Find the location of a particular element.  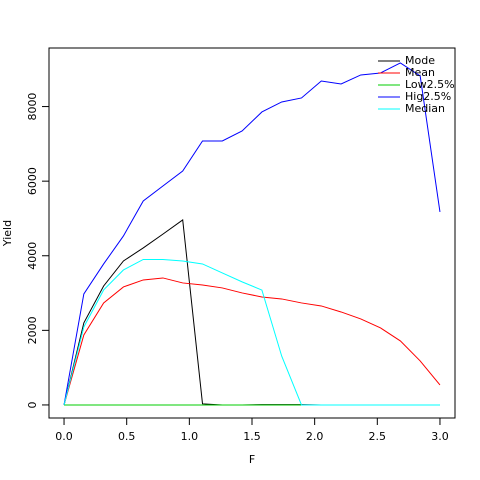

y-tick-label: 6000 is located at coordinates (32, 181).